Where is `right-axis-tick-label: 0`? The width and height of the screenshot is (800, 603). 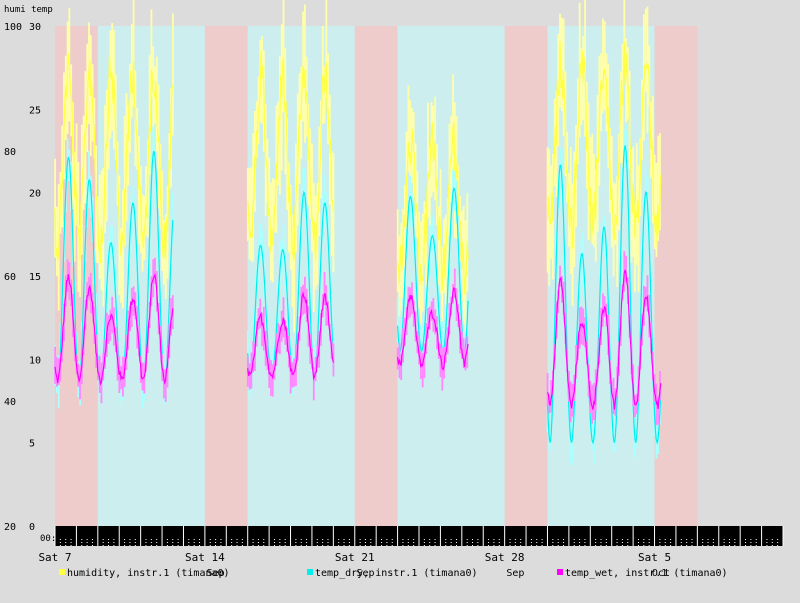
right-axis-tick-label: 0 is located at coordinates (32, 527).